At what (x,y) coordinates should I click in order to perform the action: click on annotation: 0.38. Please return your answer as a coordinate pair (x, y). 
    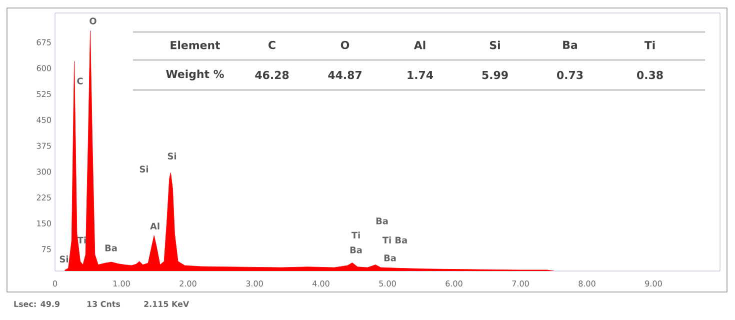
    Looking at the image, I should click on (650, 75).